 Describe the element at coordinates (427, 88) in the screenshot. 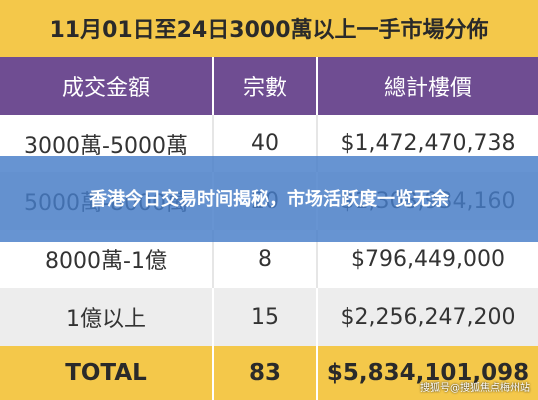

I see `header-cell: 總計樓價` at that location.